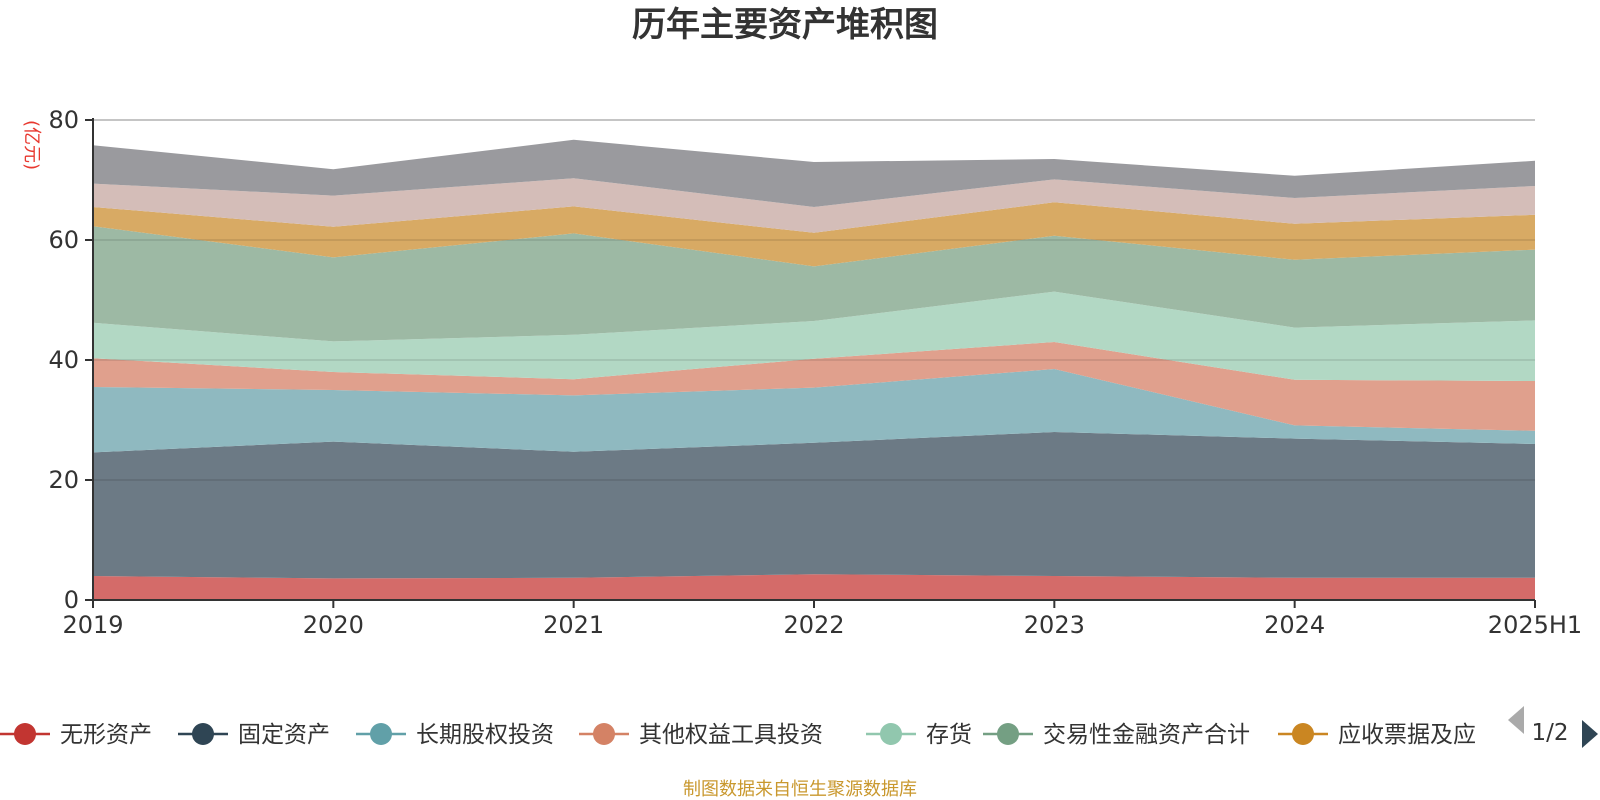 Image resolution: width=1600 pixels, height=800 pixels. I want to click on legend-item: 其他权益工具投资, so click(701, 735).